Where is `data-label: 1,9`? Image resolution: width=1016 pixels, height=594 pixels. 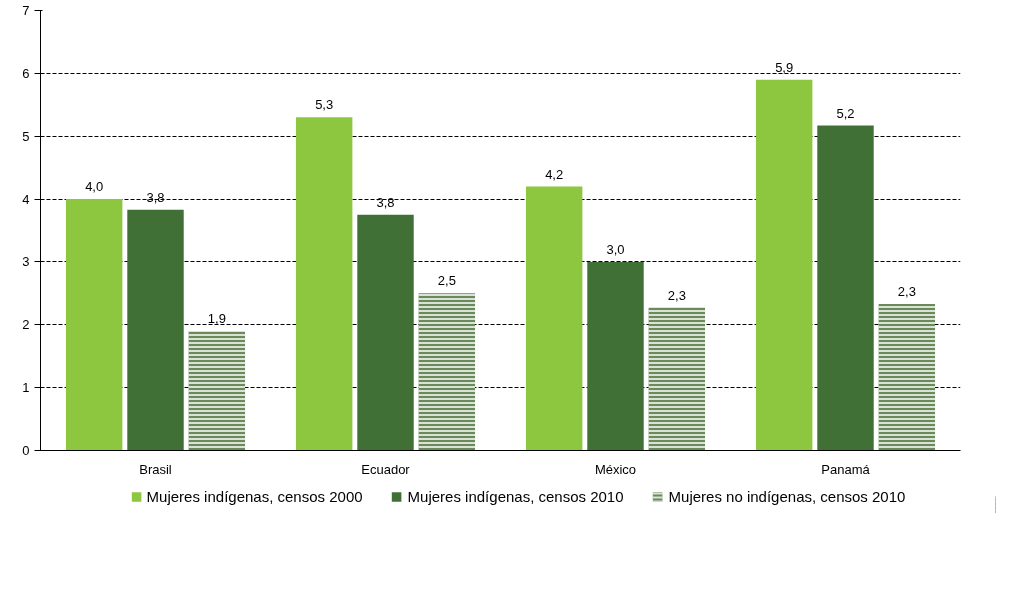 data-label: 1,9 is located at coordinates (216, 319).